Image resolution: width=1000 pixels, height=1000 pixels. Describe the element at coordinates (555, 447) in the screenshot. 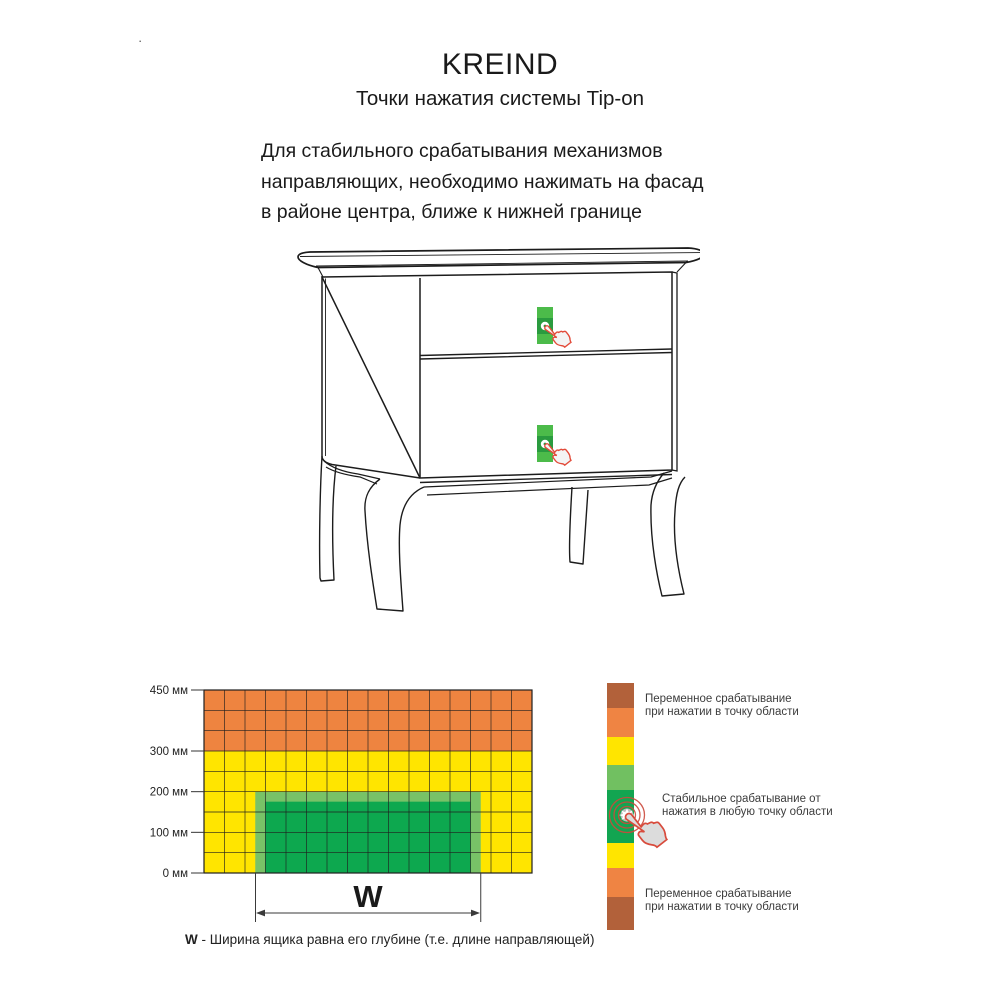

I see `press-point-bottom-drawer` at that location.